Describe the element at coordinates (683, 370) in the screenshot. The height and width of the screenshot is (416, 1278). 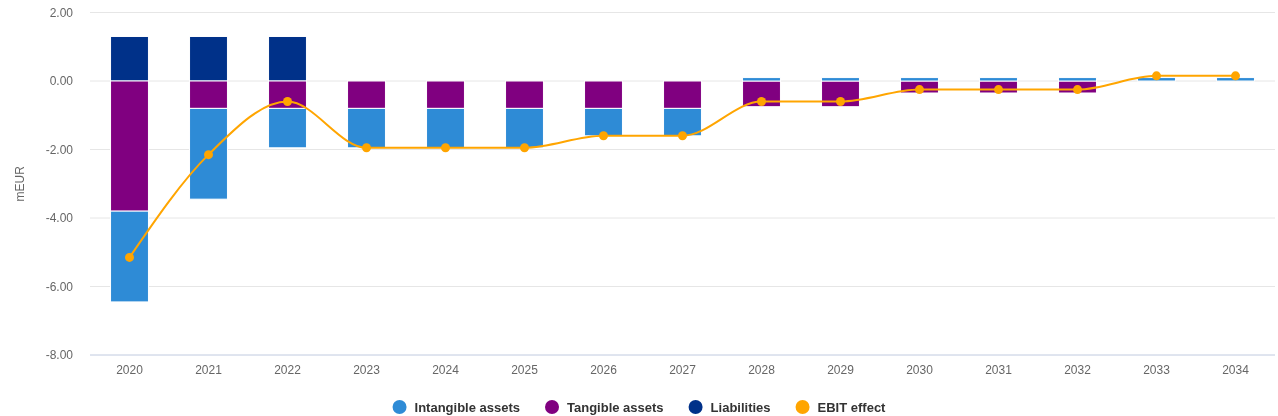
I see `x-tick-label: 2027` at that location.